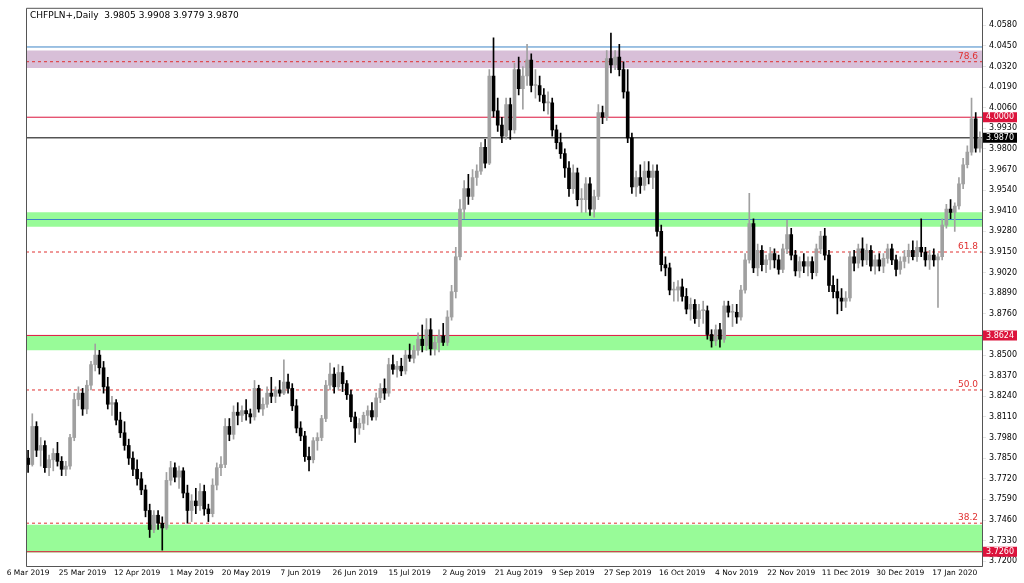 The image size is (1024, 583). Describe the element at coordinates (1003, 210) in the screenshot. I see `y-tick-label: 3.9410` at that location.